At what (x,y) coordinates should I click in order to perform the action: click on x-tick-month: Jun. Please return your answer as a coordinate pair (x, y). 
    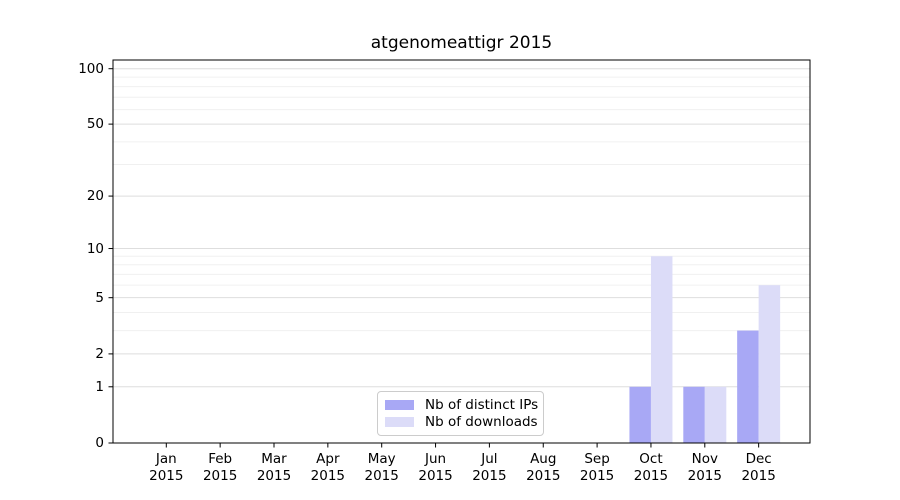
    Looking at the image, I should click on (436, 459).